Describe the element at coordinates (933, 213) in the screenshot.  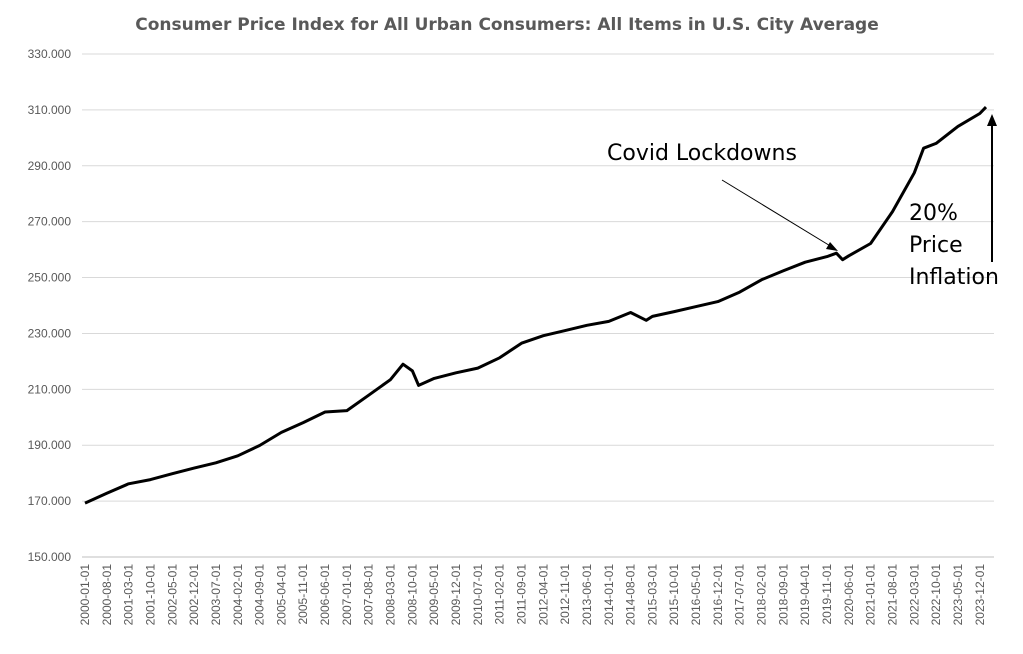
I see `inflation-annotation-line-1: 20%` at that location.